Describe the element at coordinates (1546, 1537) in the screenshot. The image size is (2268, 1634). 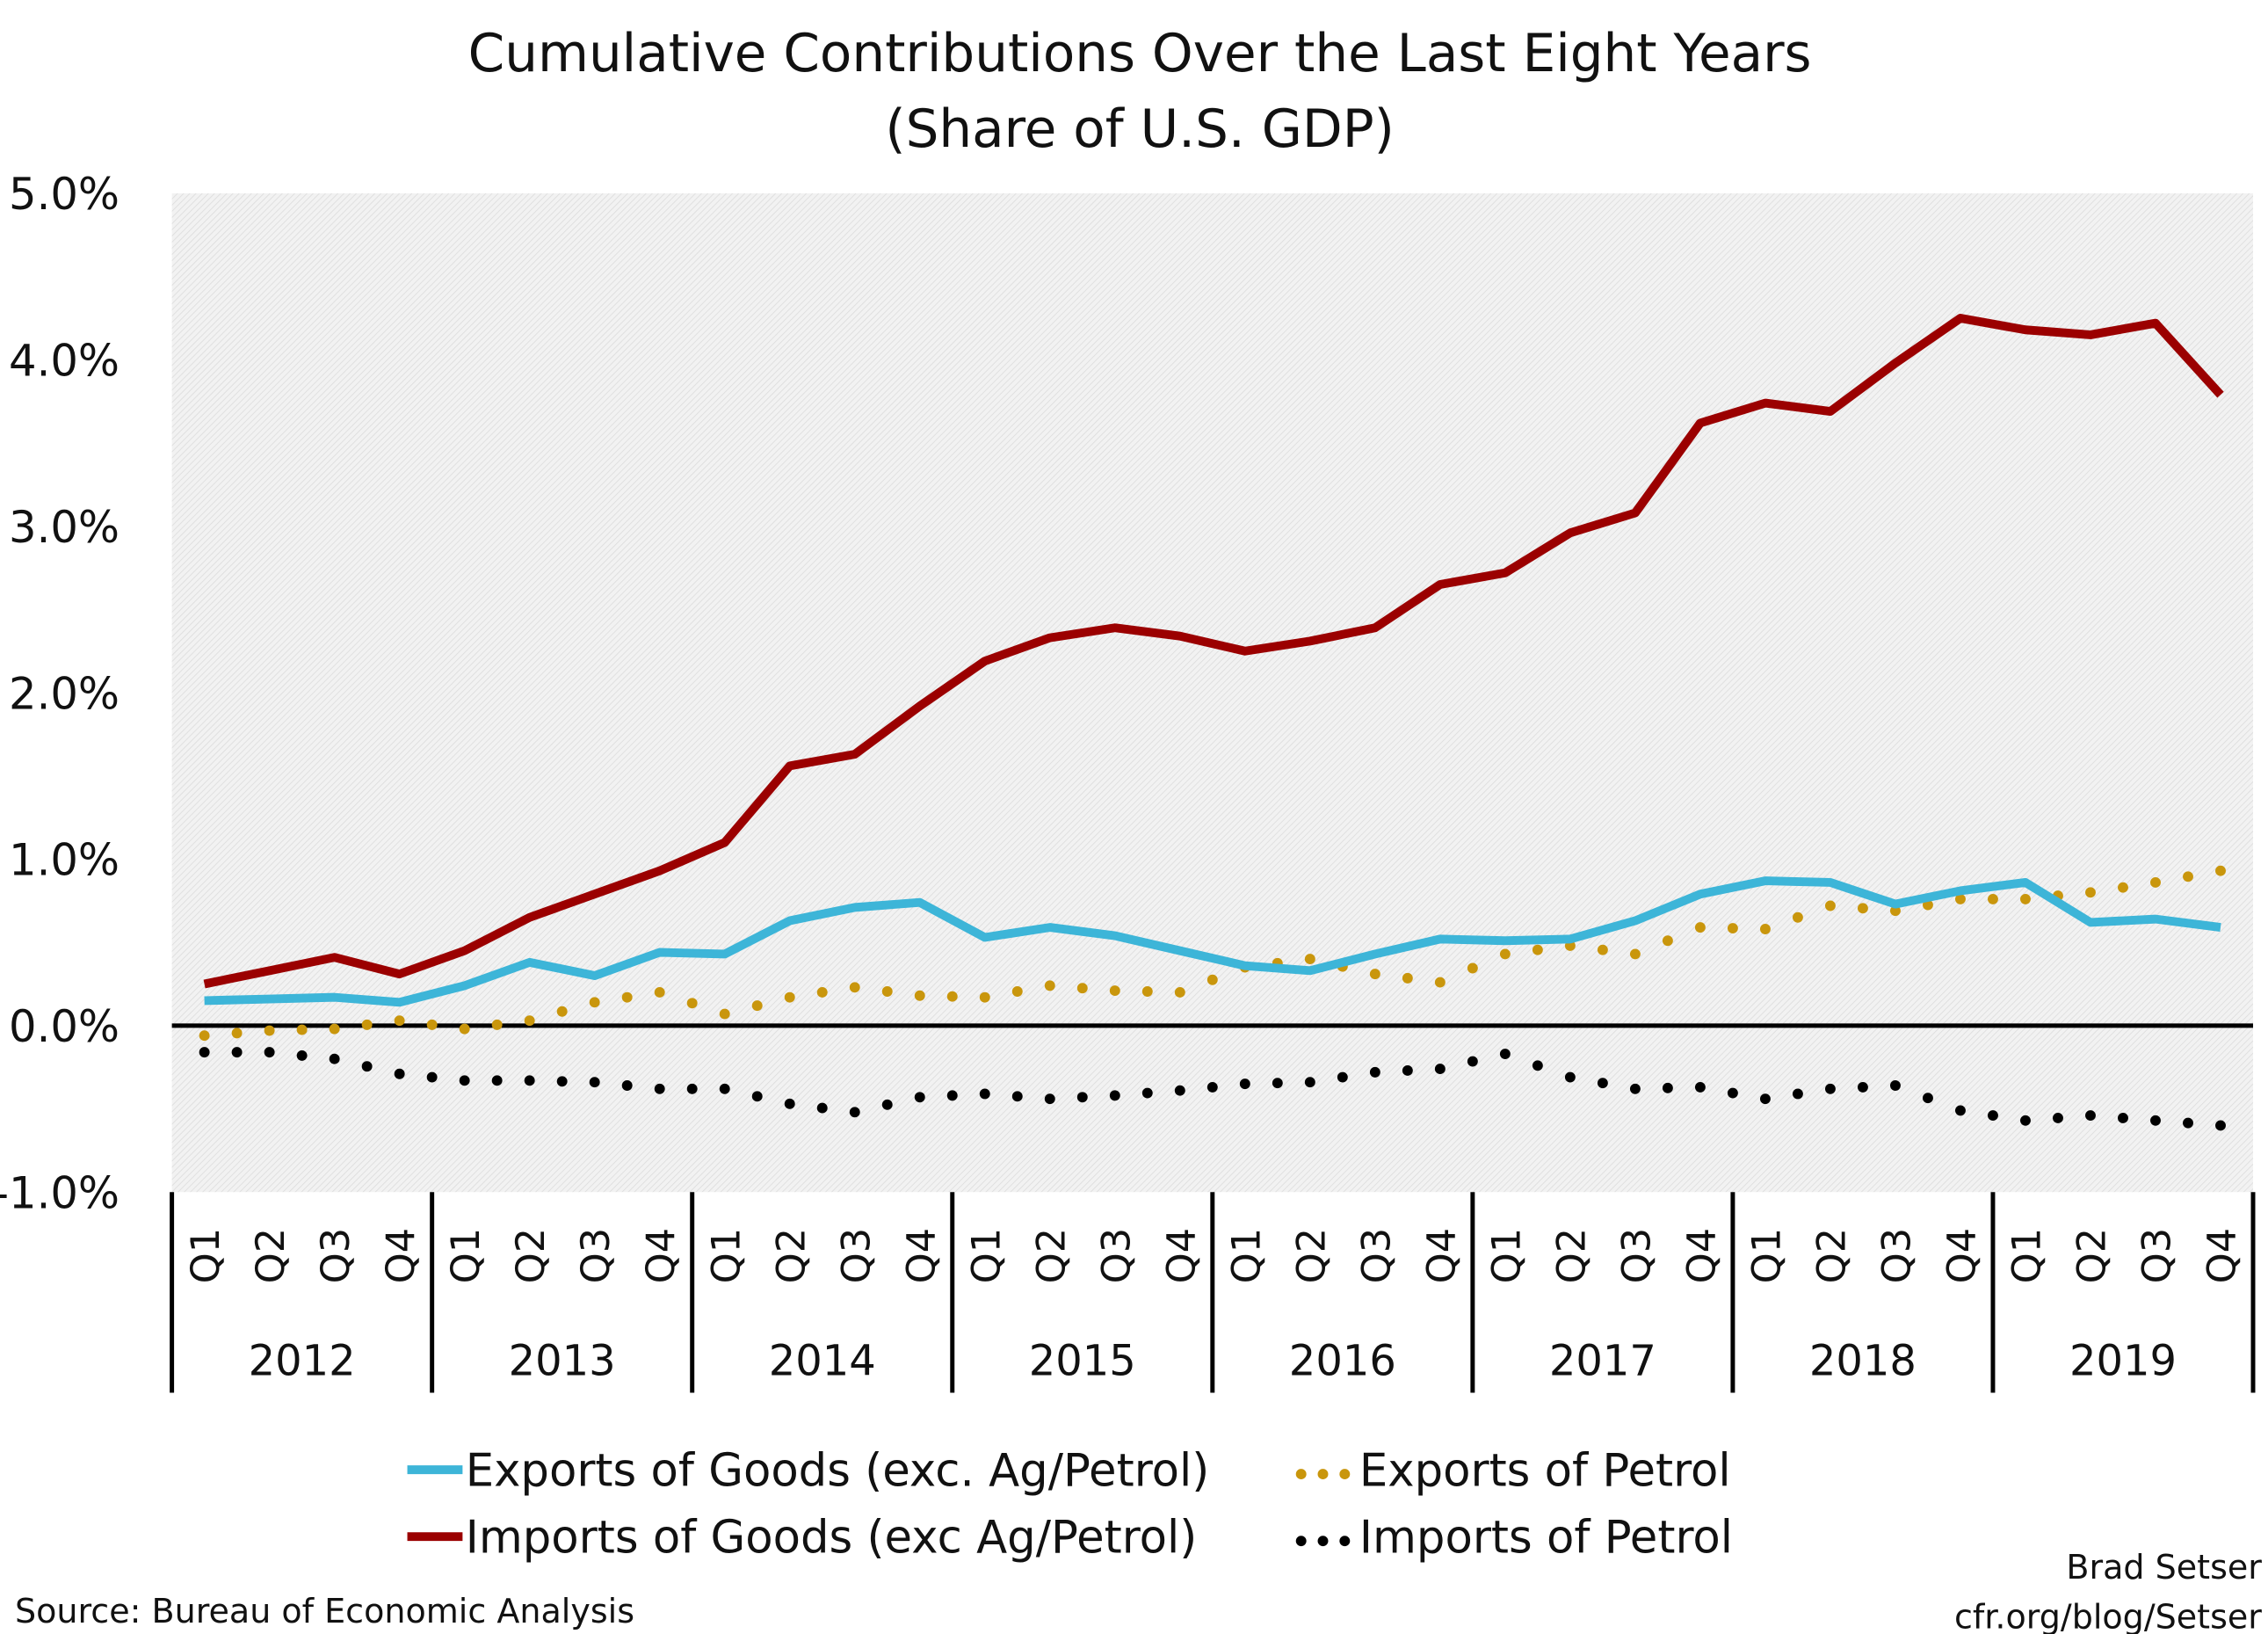
I see `legend-label: Imports of Petrol` at that location.